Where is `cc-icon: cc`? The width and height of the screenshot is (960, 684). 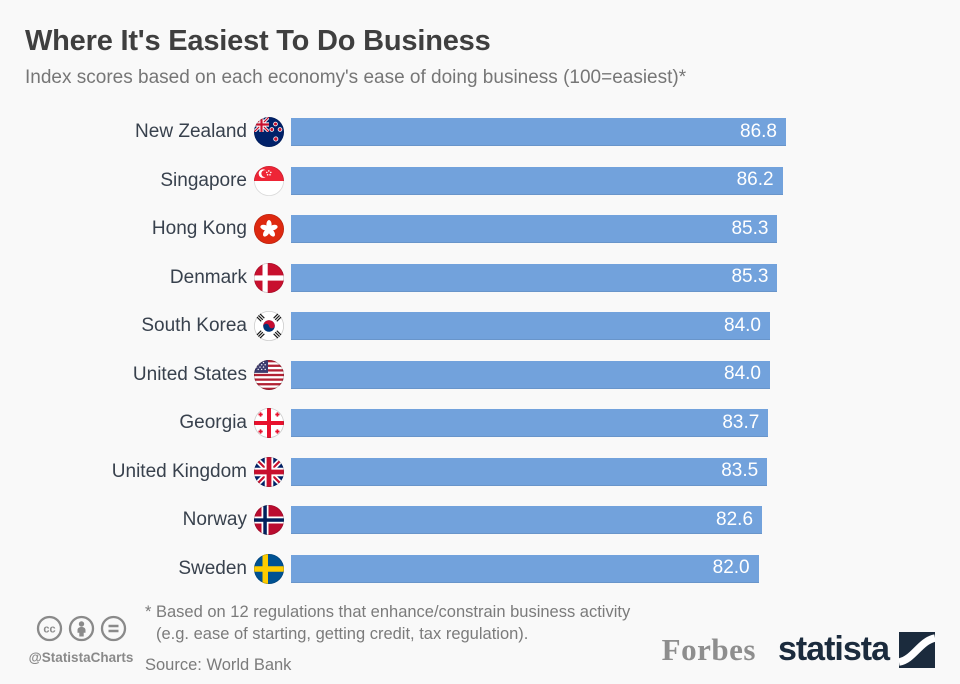
cc-icon: cc is located at coordinates (49, 631).